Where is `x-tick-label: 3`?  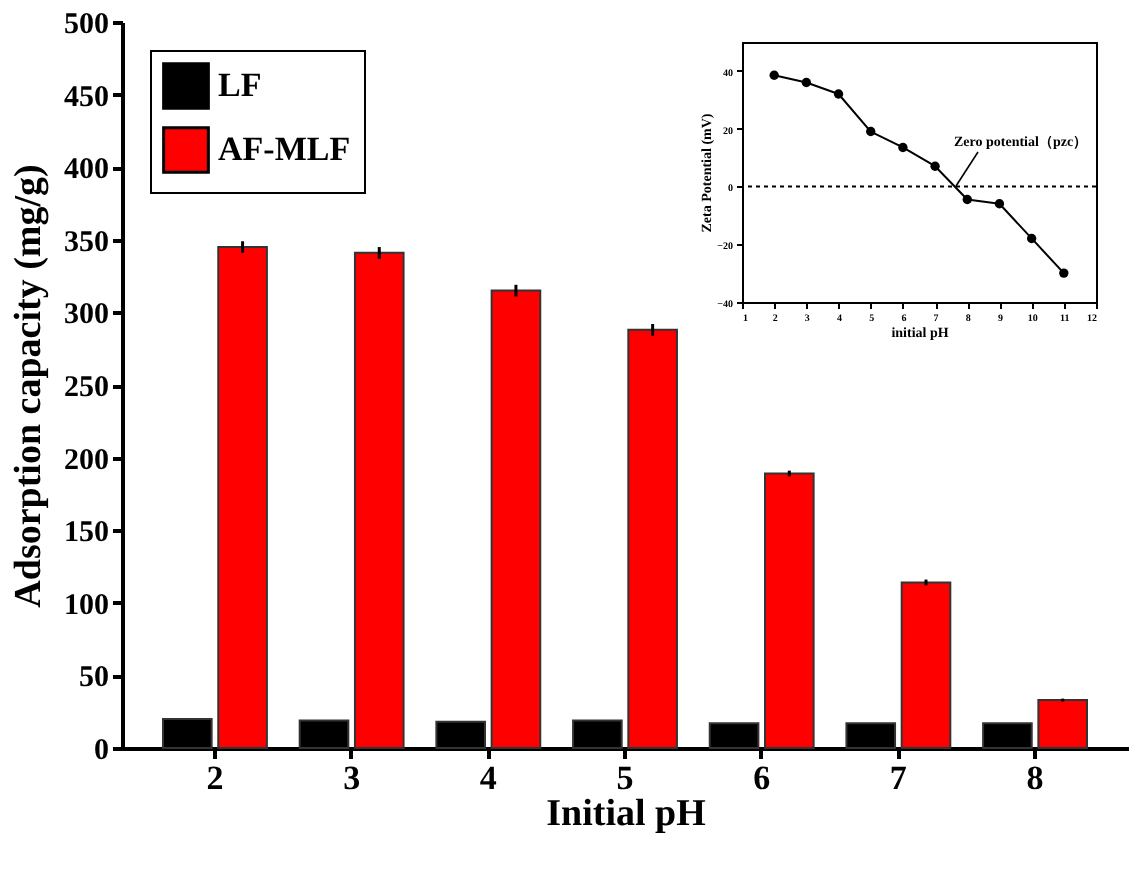
x-tick-label: 3 is located at coordinates (352, 778).